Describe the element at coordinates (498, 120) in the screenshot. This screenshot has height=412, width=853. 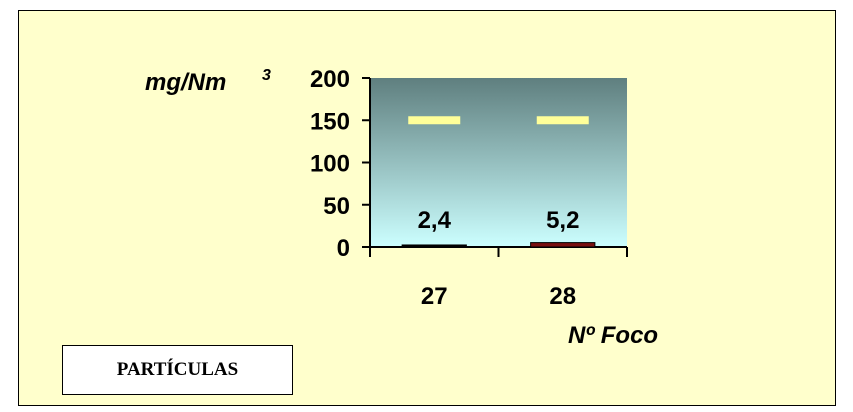
I see `limit-lines` at that location.